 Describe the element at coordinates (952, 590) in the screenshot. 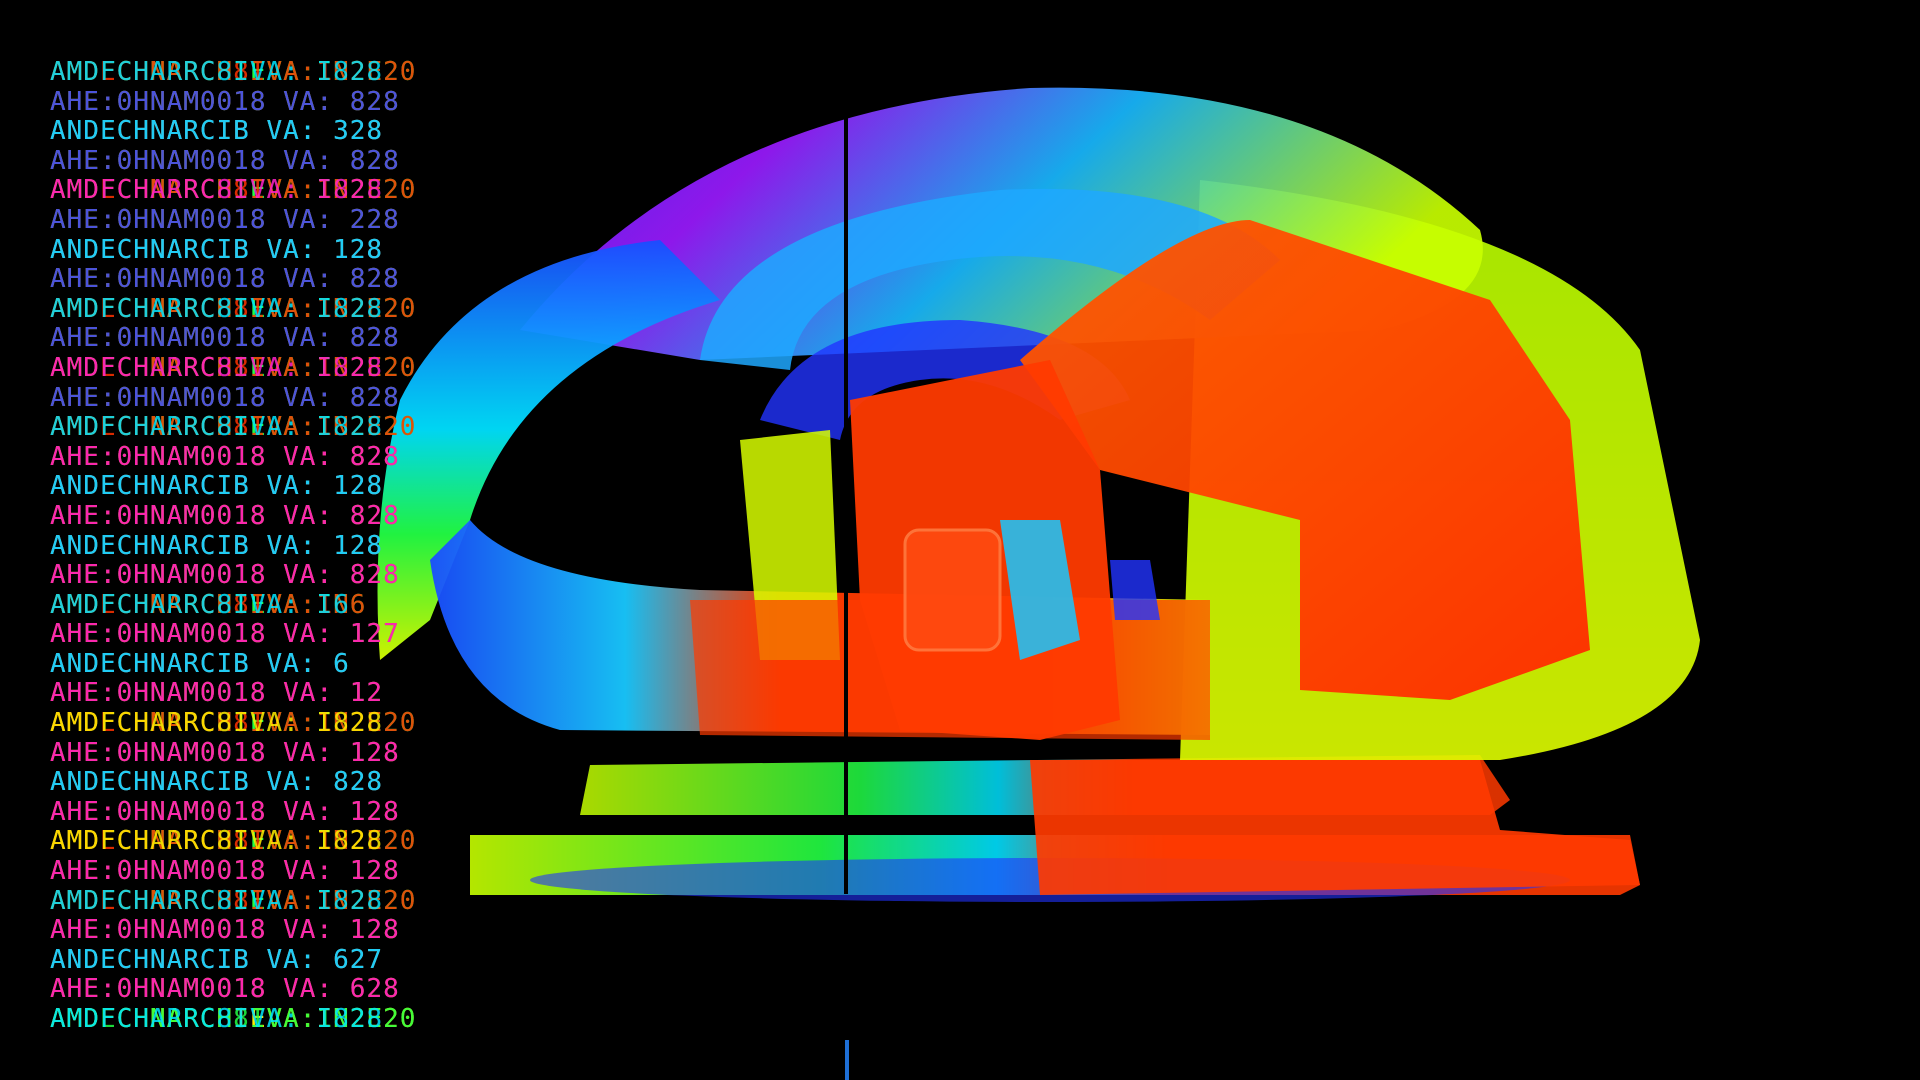

I see `inner-gear` at that location.